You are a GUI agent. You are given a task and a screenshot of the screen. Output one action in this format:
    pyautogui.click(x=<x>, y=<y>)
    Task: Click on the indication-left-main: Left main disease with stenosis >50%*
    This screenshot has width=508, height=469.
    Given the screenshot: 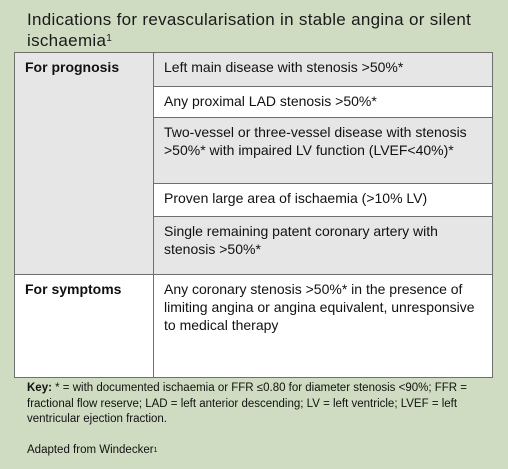 What is the action you would take?
    pyautogui.click(x=323, y=70)
    